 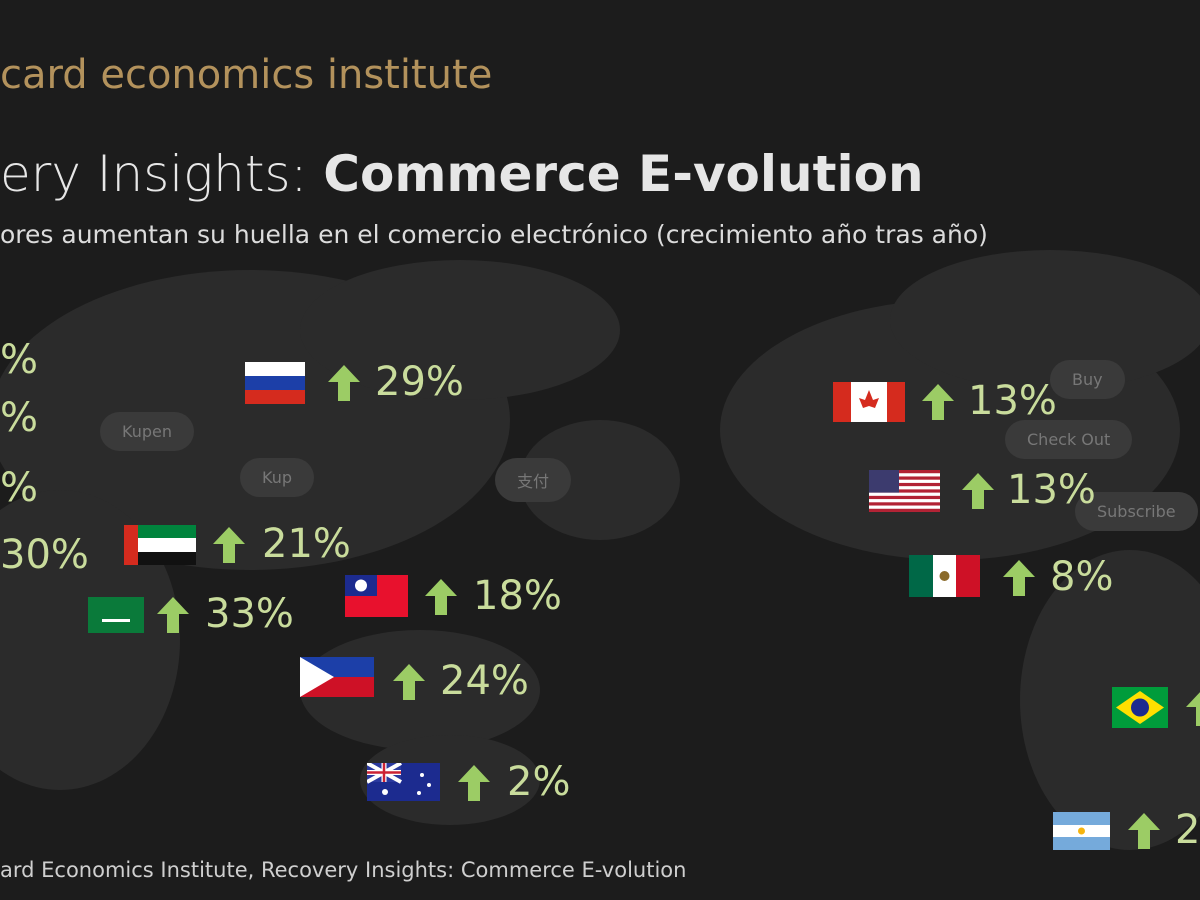 I want to click on word-bubble: Check Out, so click(x=1069, y=439).